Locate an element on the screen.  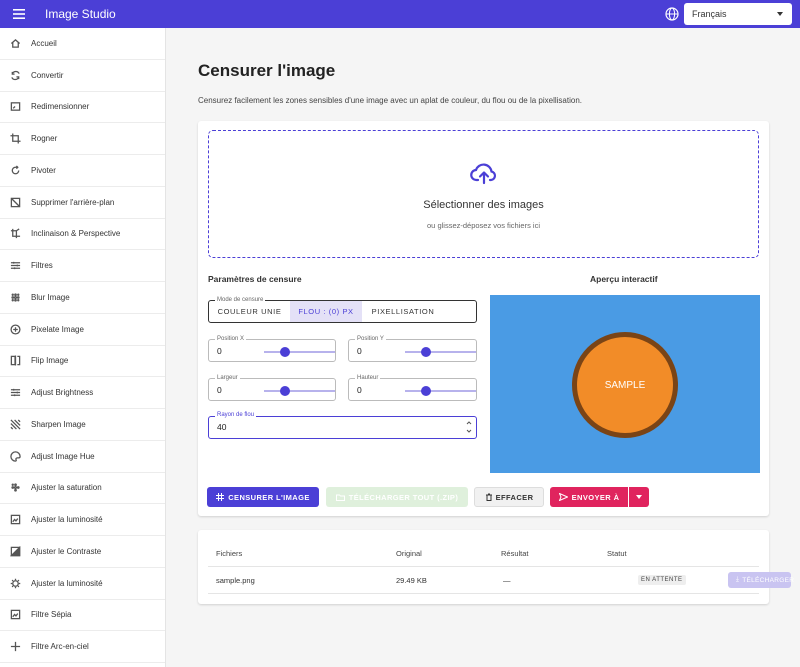
download-all-button: TÉLÉCHARGER TOUT (.ZIP) is located at coordinates (397, 497).